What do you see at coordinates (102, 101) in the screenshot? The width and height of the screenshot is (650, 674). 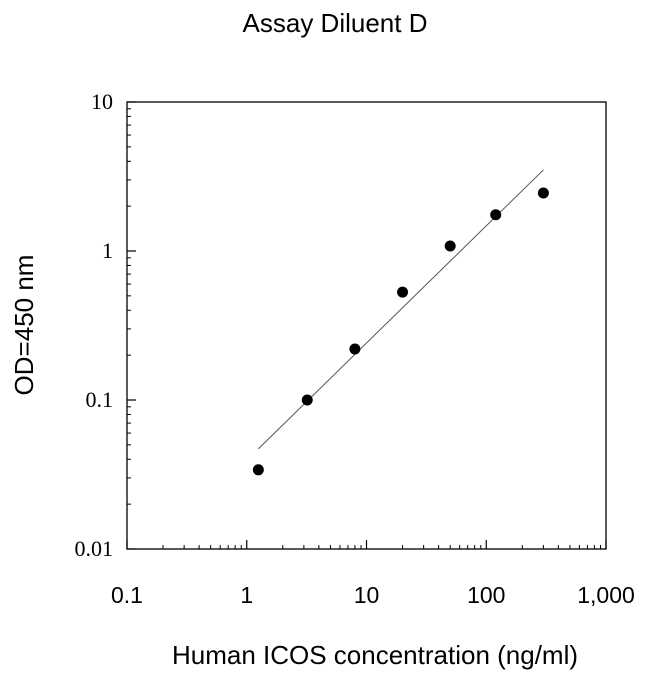 I see `y-tick-label: 10` at bounding box center [102, 101].